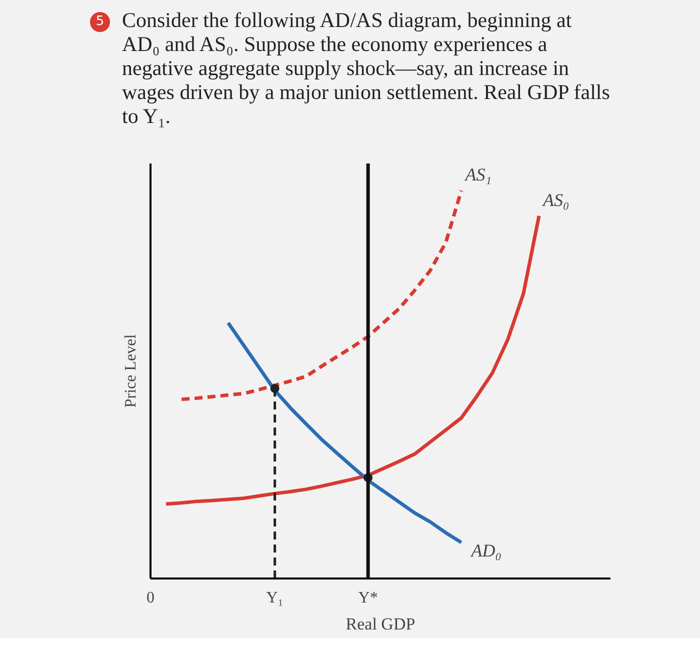 This screenshot has height=659, width=700. Describe the element at coordinates (381, 624) in the screenshot. I see `x-axis-title: Real GDP` at that location.